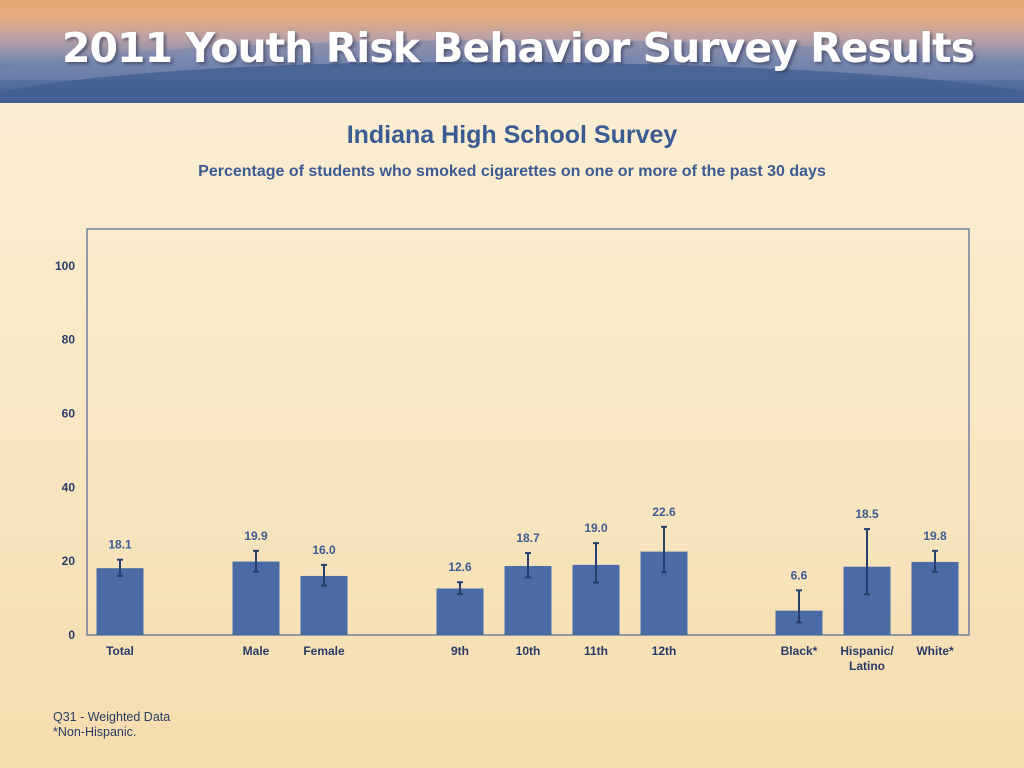  Describe the element at coordinates (460, 567) in the screenshot. I see `data-label: 12.6` at that location.